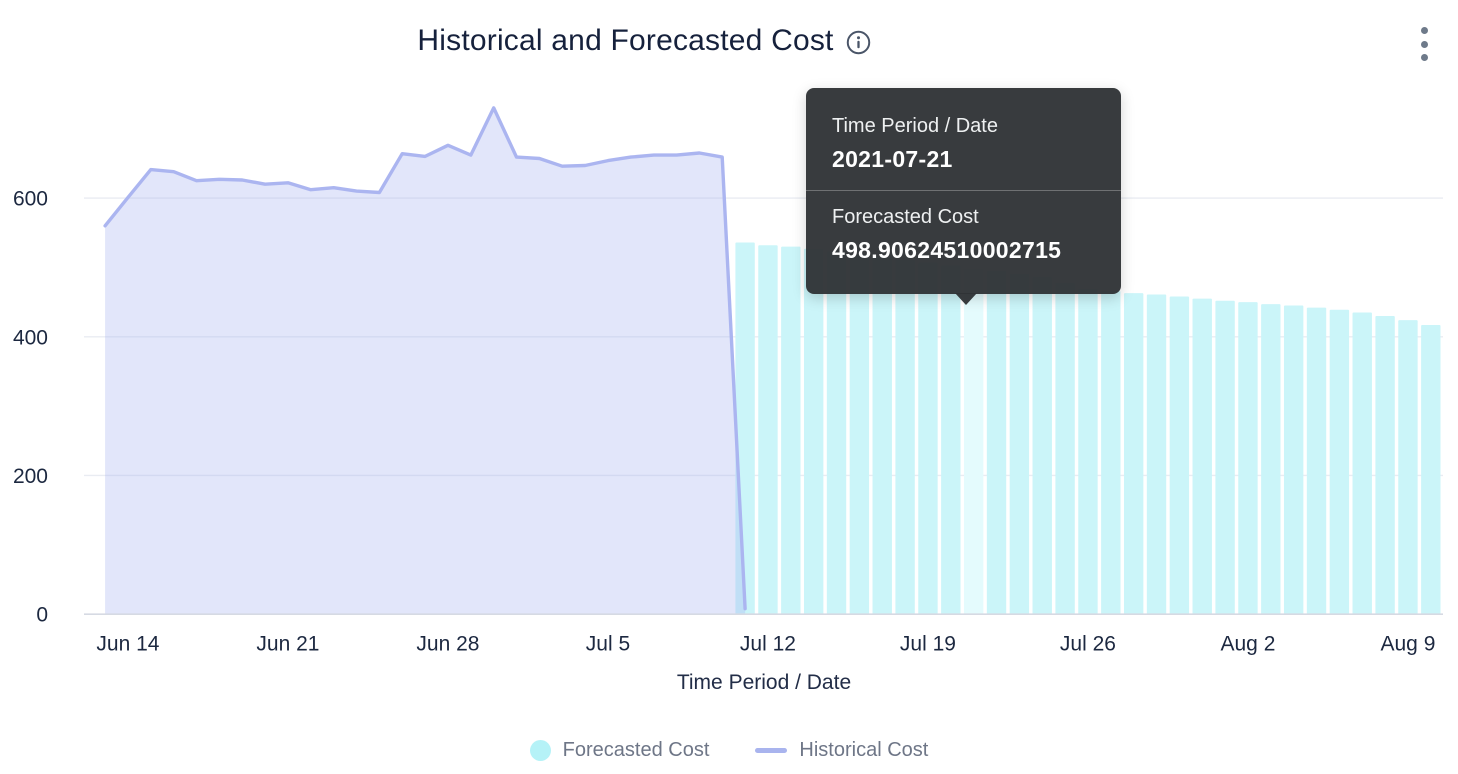  I want to click on y-tick-label: 600, so click(30, 199).